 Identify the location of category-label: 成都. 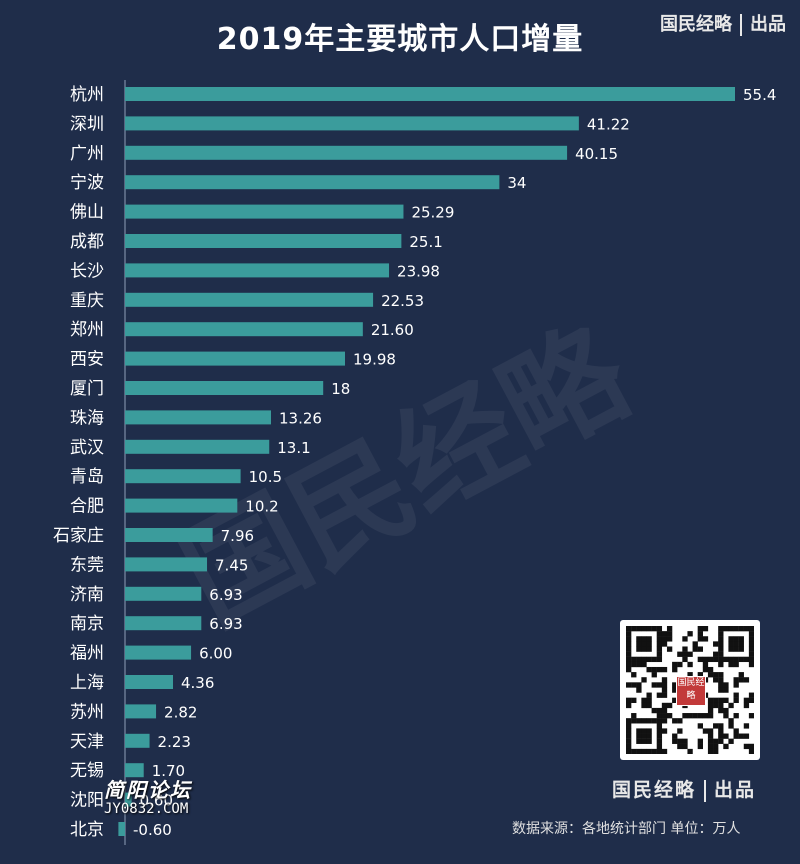
(87, 242).